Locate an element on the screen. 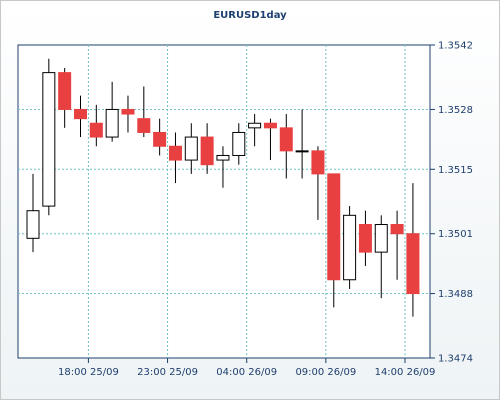 This screenshot has height=400, width=500. y-tick-label: 1.3515 is located at coordinates (455, 170).